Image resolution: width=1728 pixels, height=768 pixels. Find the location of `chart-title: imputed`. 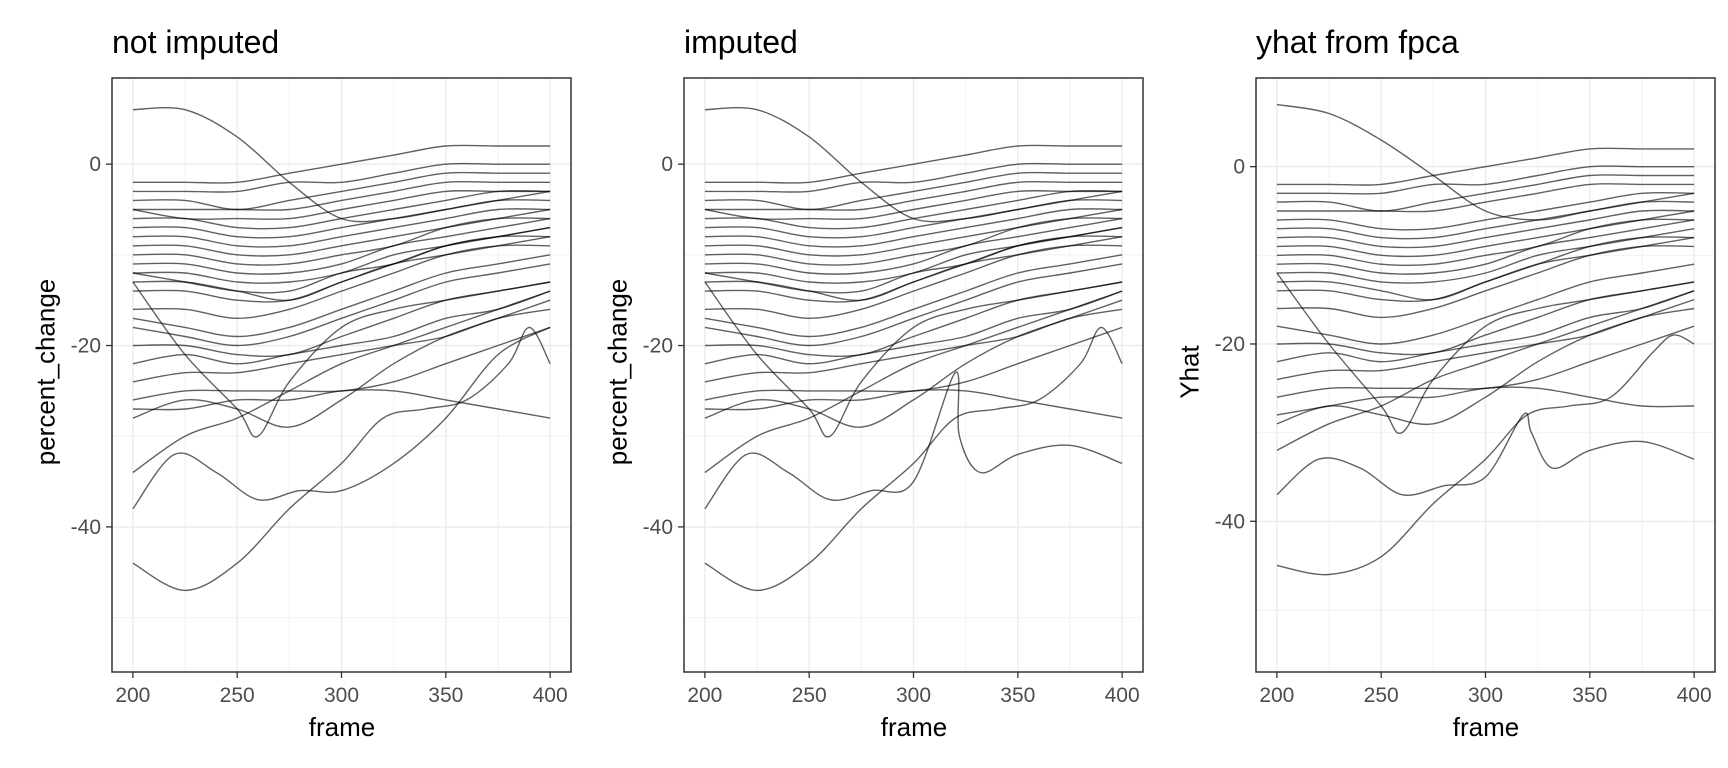

chart-title: imputed is located at coordinates (741, 42).